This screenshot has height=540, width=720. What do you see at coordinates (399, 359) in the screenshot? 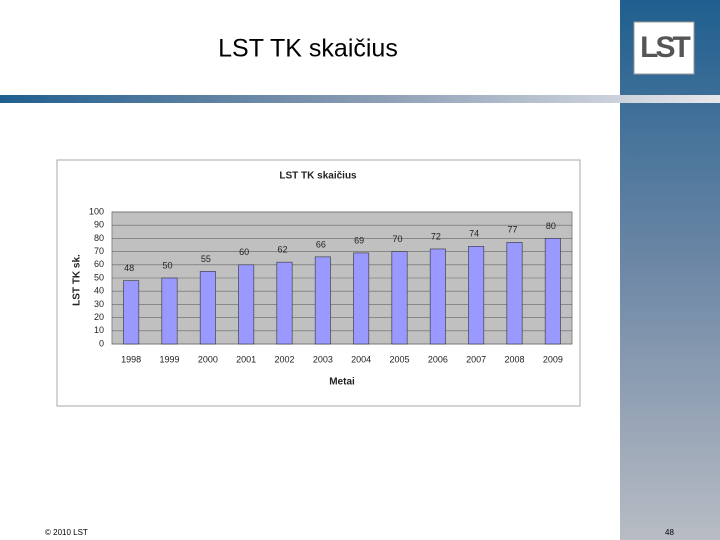
I see `x-tick-label: 2005` at bounding box center [399, 359].